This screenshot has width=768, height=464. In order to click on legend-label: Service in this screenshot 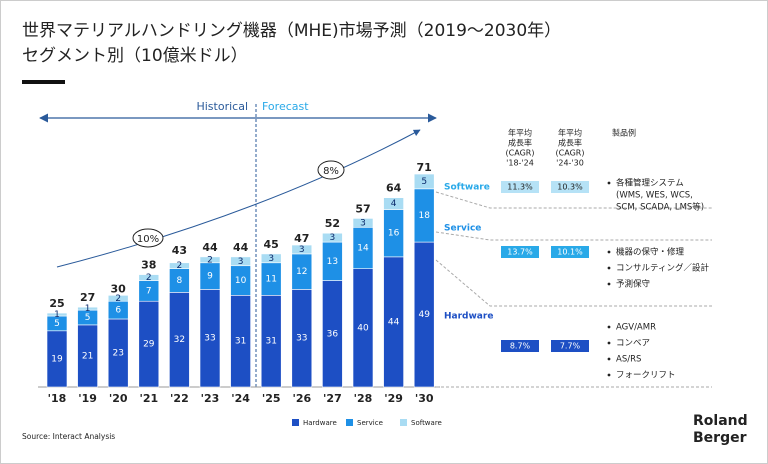, I will do `click(370, 423)`.